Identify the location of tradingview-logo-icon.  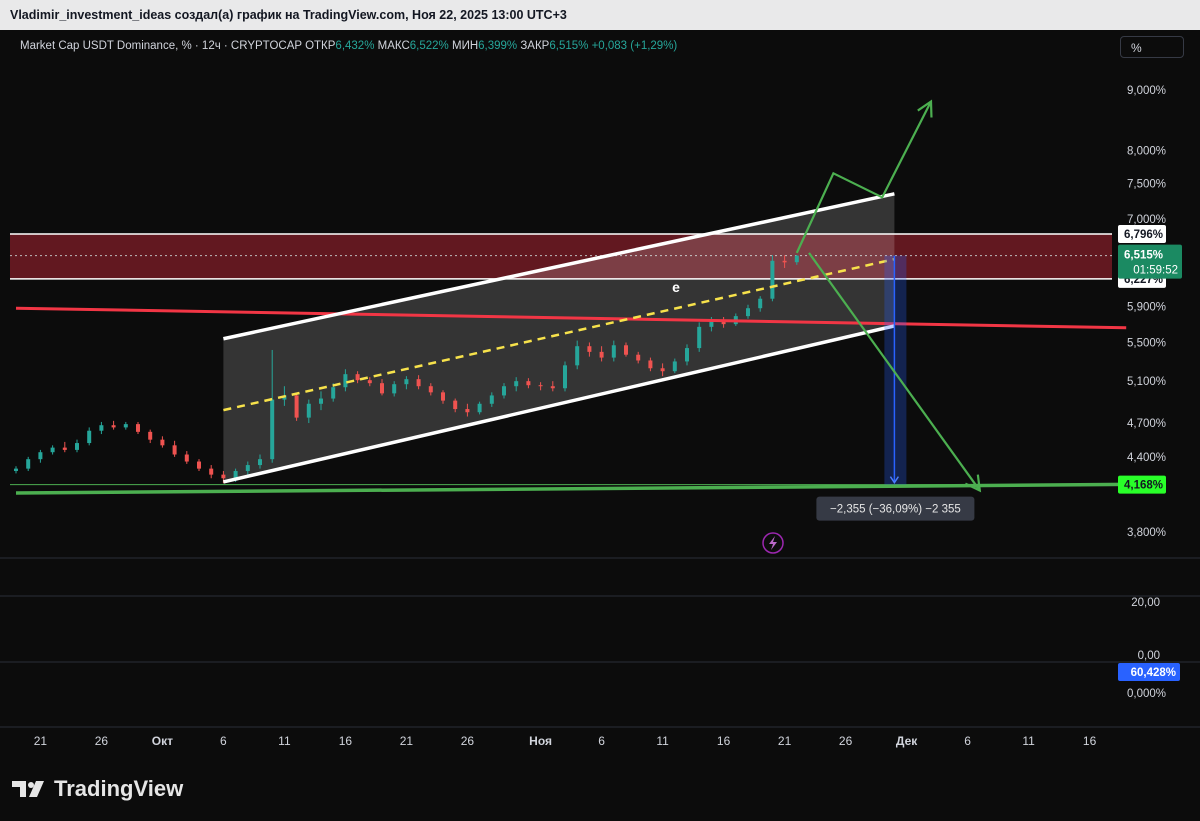
(28, 789).